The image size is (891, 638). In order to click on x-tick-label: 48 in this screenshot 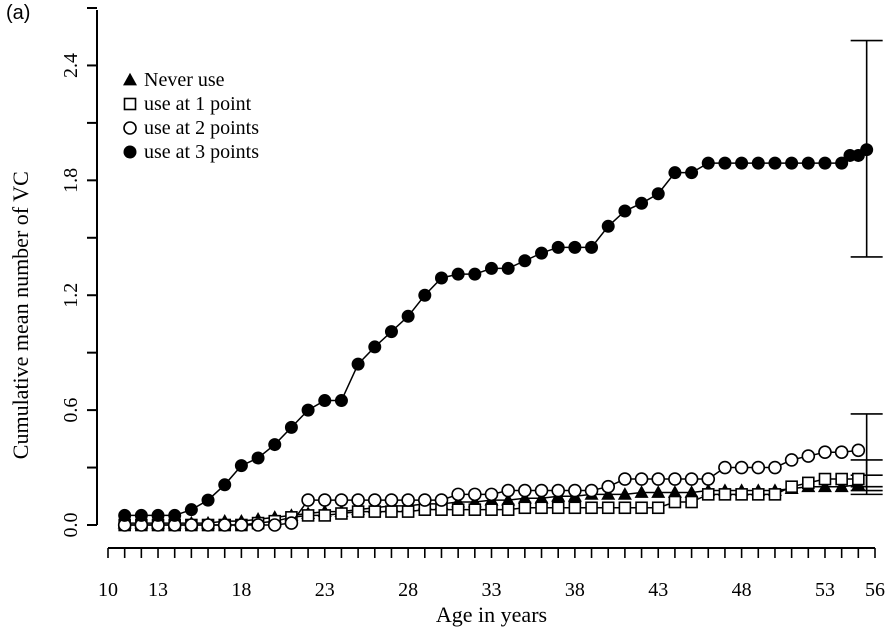, I will do `click(742, 590)`.